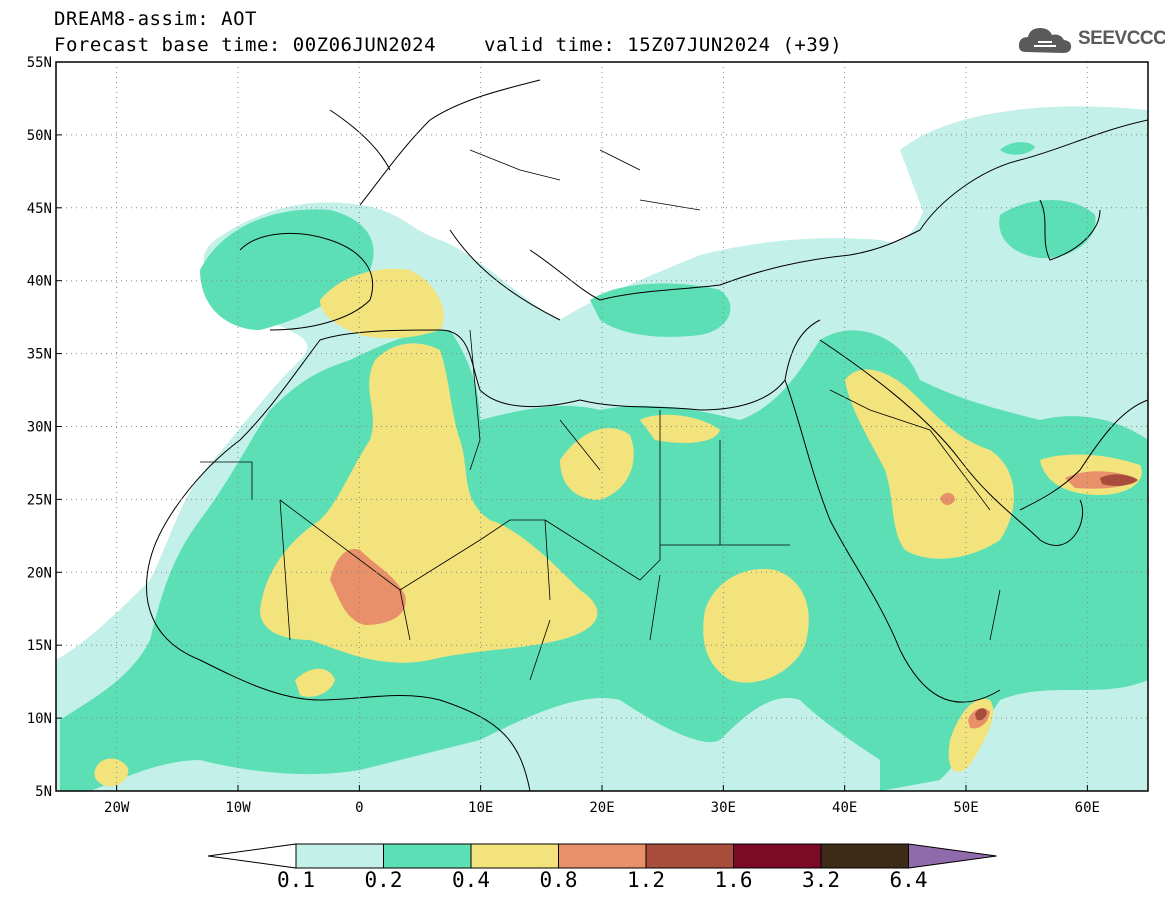 This screenshot has width=1165, height=905. What do you see at coordinates (117, 808) in the screenshot?
I see `lon-tick-label: 20W` at bounding box center [117, 808].